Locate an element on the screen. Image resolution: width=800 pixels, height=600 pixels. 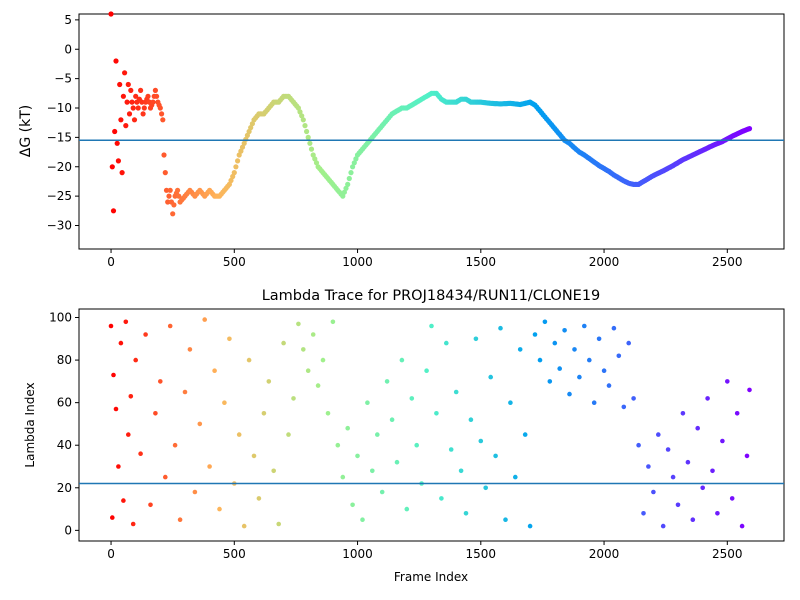
lambda-y-tick-label: 20 is located at coordinates (64, 488).